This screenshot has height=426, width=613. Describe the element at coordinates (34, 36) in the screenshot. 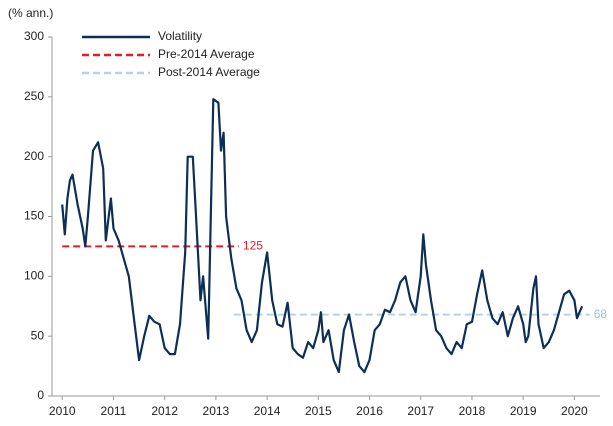

I see `y-tick-label: 300` at that location.